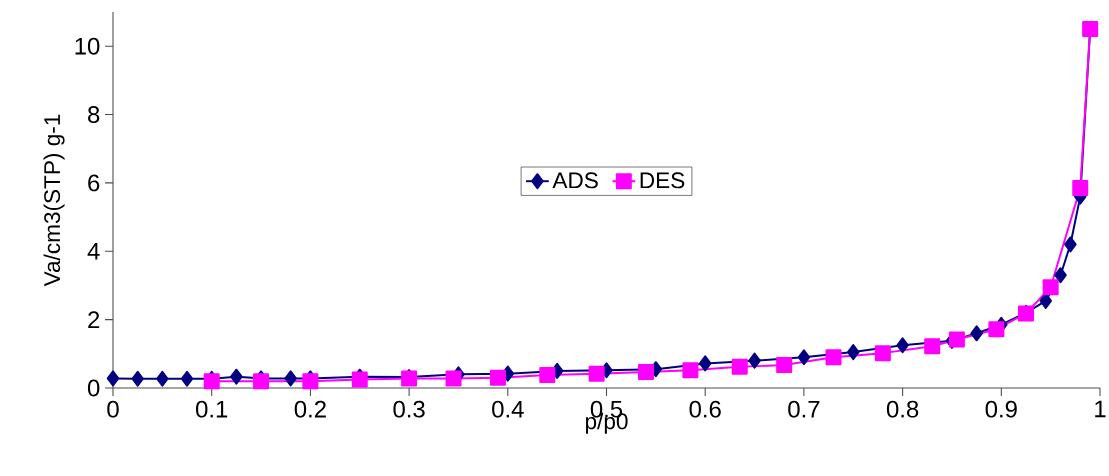 Image resolution: width=1109 pixels, height=476 pixels. Describe the element at coordinates (310, 409) in the screenshot. I see `x-tick-label: 0.2` at that location.